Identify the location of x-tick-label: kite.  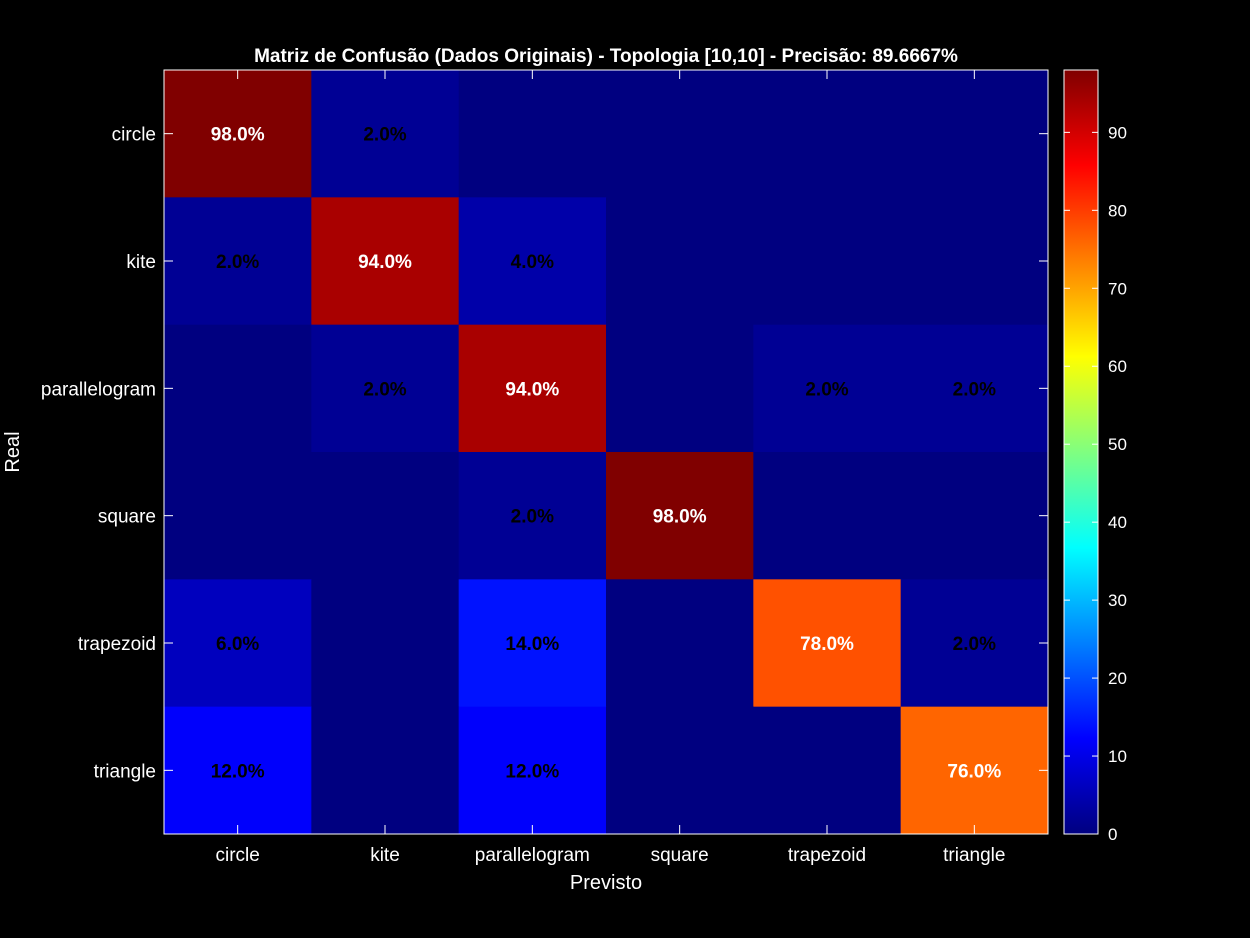
(385, 855).